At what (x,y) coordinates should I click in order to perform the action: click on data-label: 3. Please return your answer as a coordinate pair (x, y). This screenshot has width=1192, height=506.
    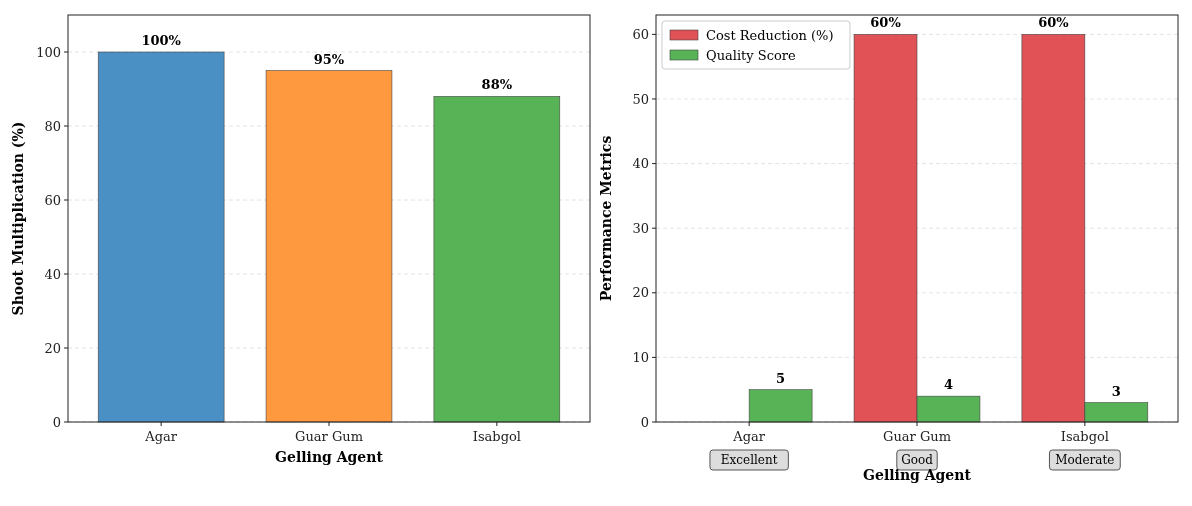
    Looking at the image, I should click on (1116, 391).